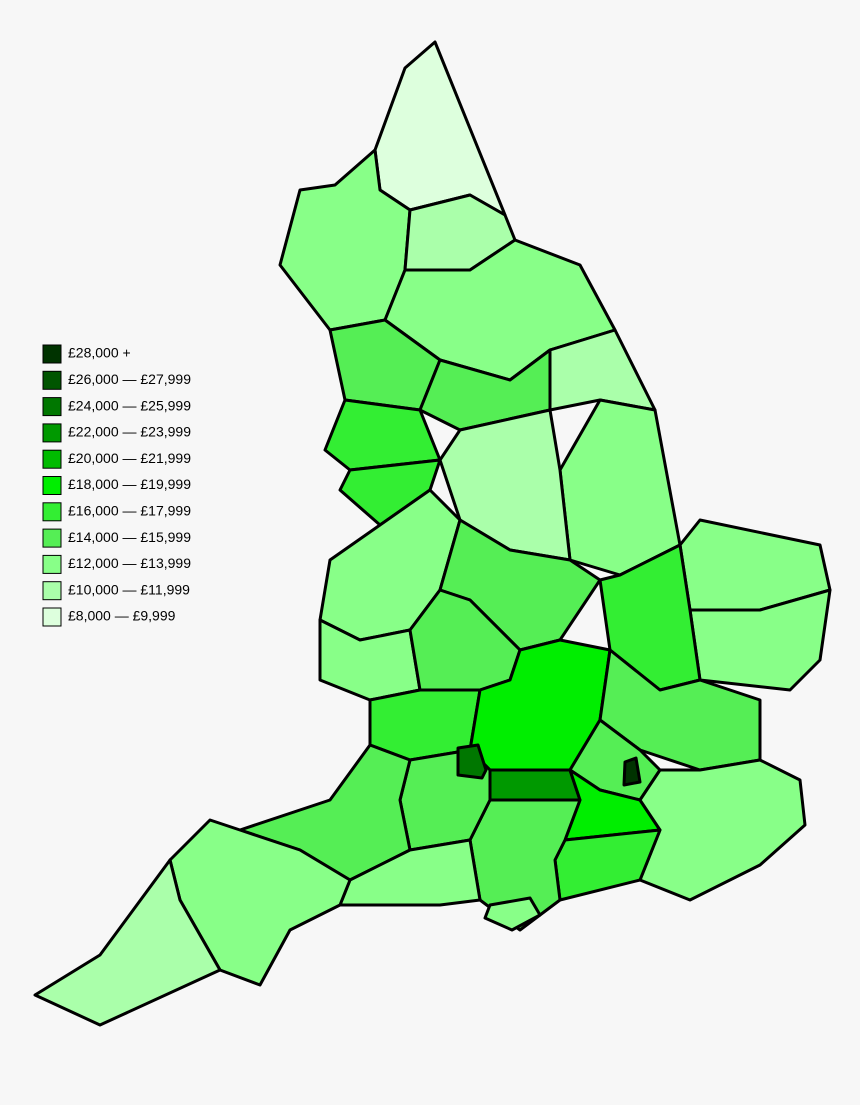  I want to click on legend-label: £20,000 — £21,999, so click(129, 458).